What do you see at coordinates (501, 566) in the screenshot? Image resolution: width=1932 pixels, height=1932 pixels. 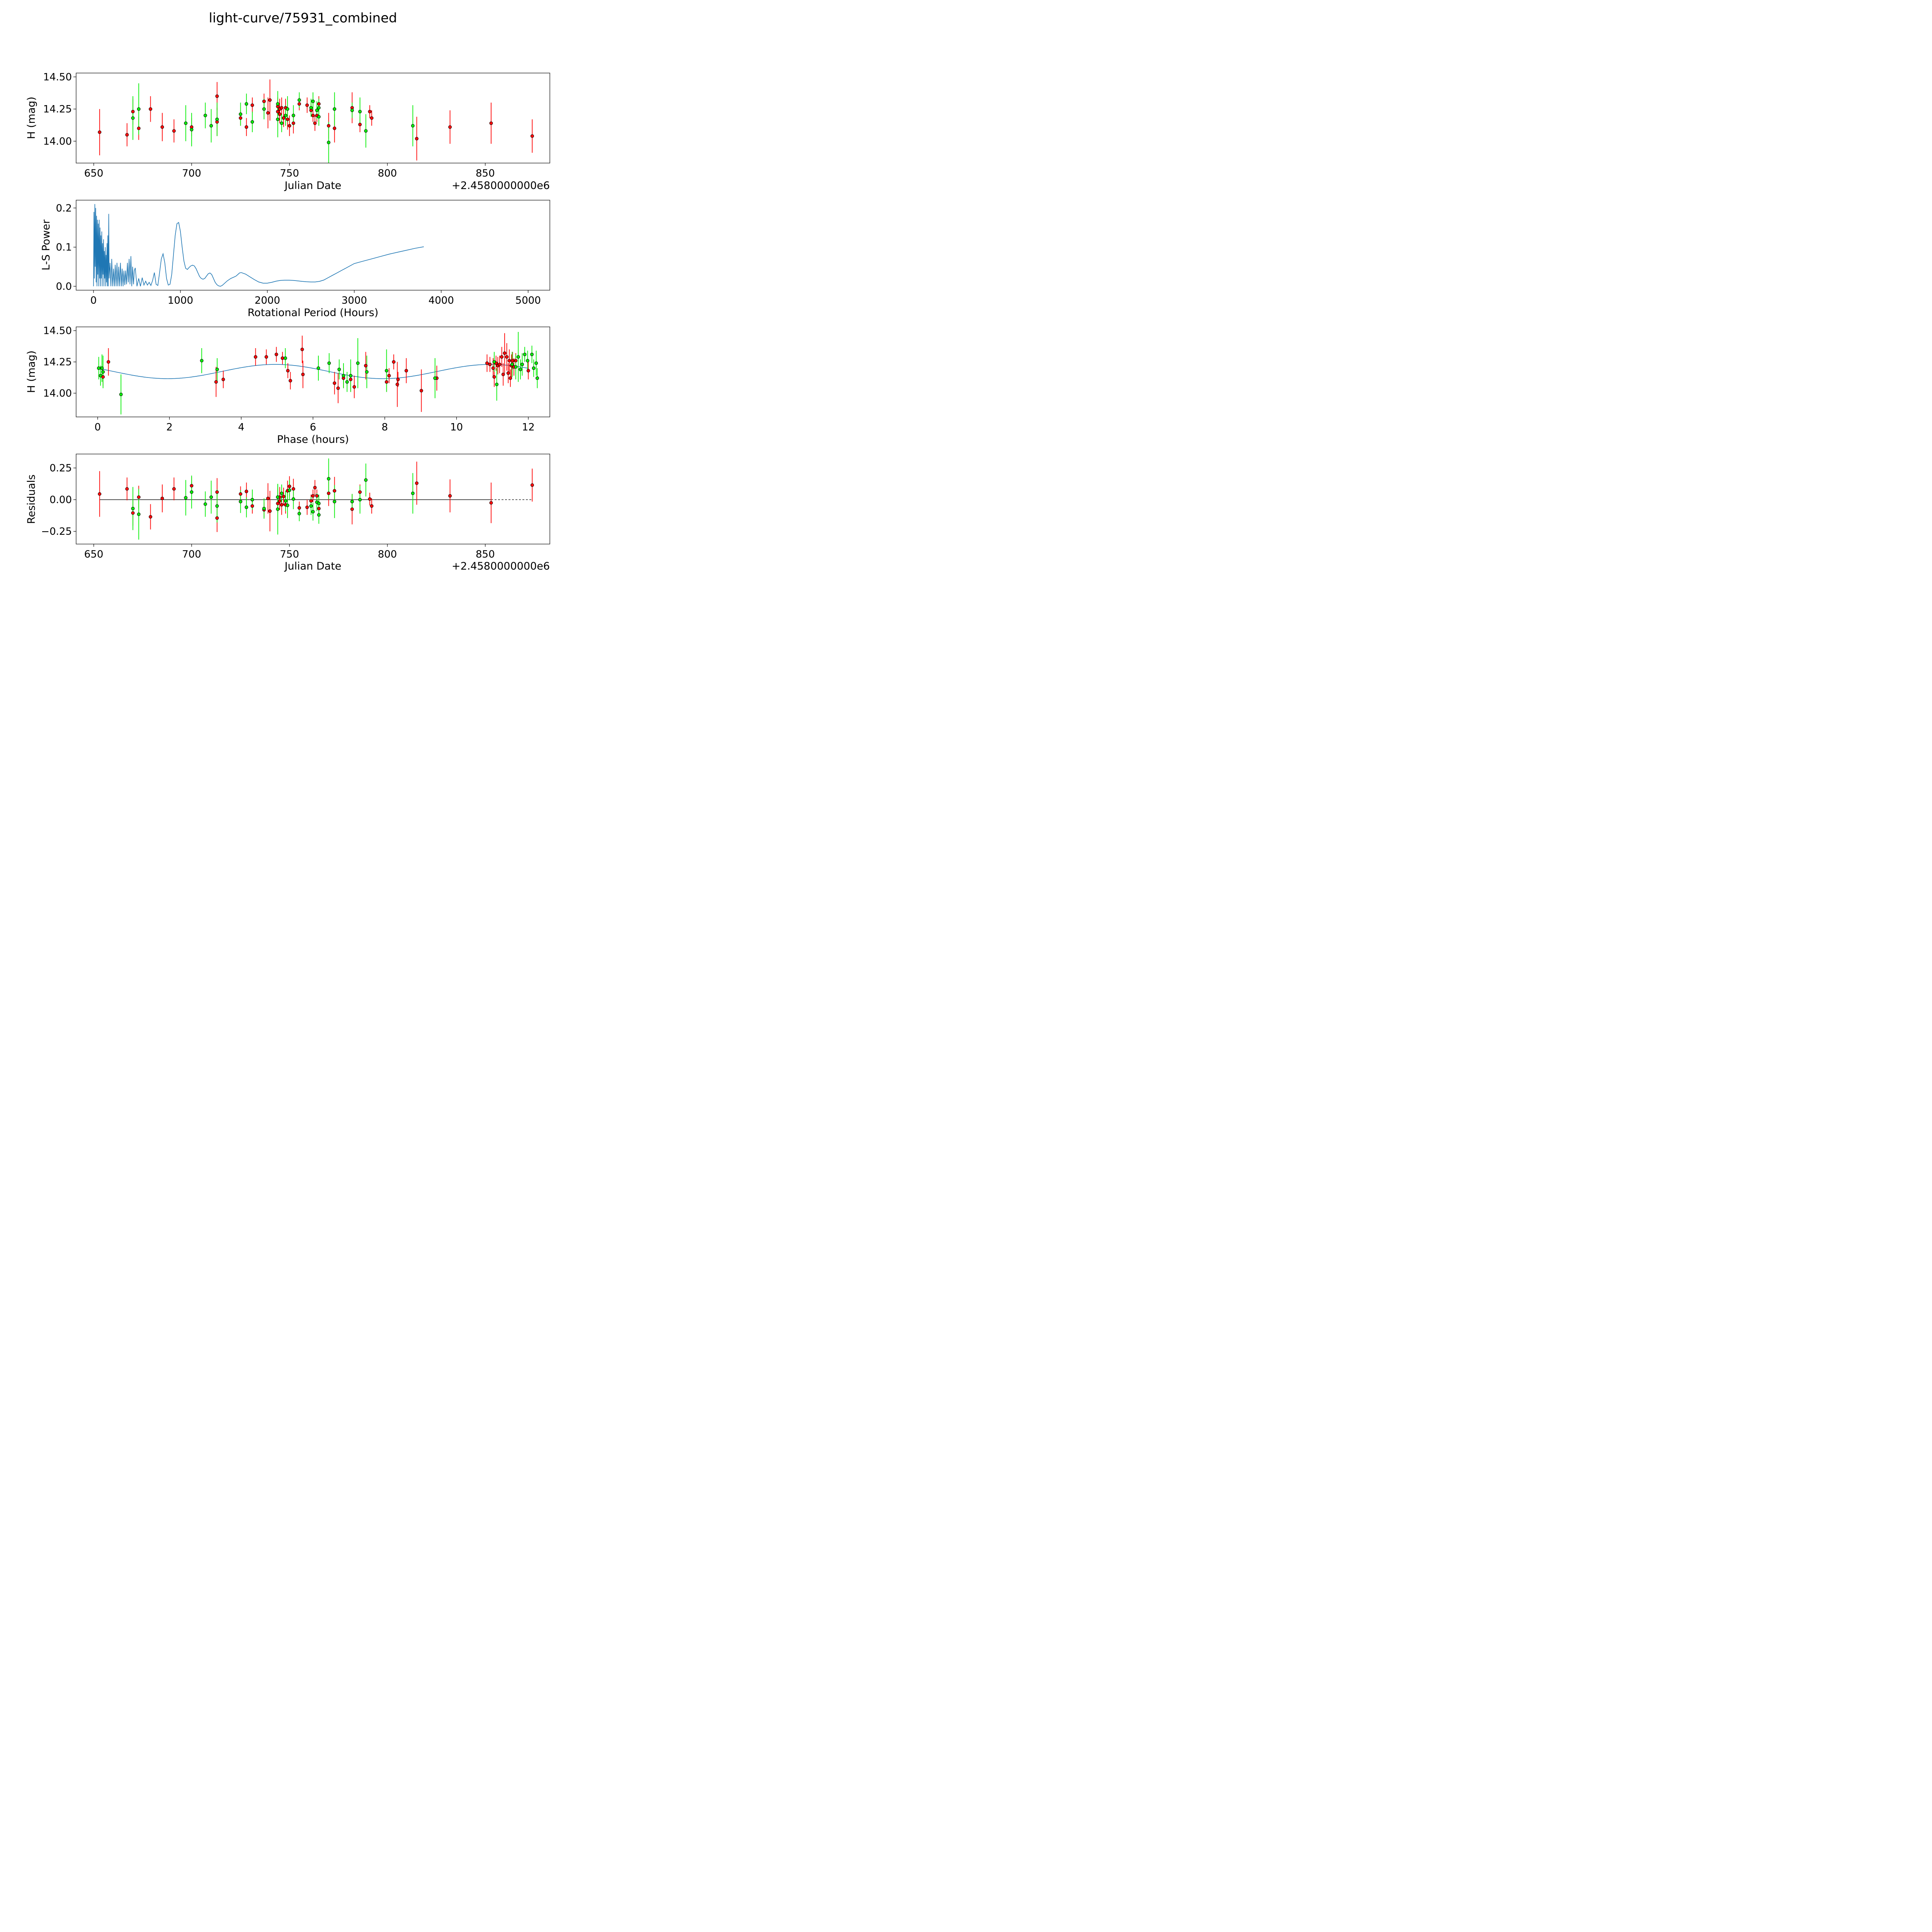 I see `panel-residuals-offset: +2.4580000000e6` at bounding box center [501, 566].